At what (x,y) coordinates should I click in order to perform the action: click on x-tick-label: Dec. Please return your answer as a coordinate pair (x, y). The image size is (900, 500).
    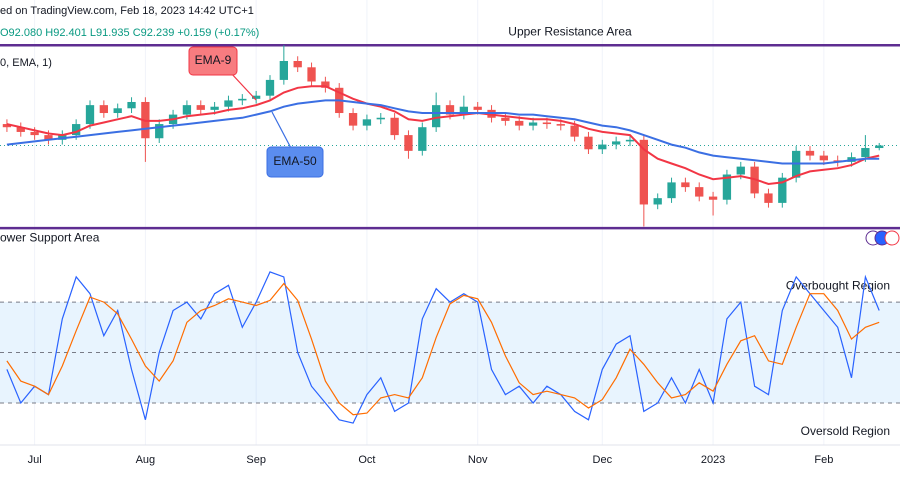
    Looking at the image, I should click on (603, 460).